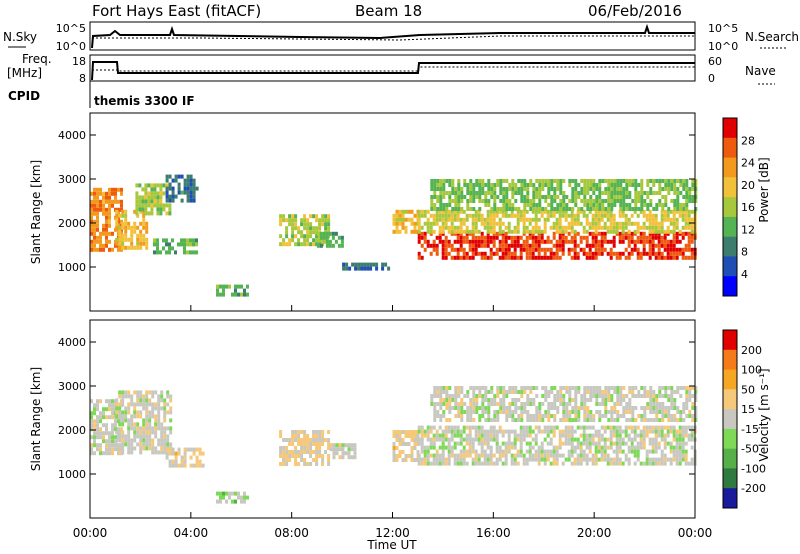 The image size is (800, 554). Describe the element at coordinates (695, 533) in the screenshot. I see `x-tick-label: 00:00` at that location.